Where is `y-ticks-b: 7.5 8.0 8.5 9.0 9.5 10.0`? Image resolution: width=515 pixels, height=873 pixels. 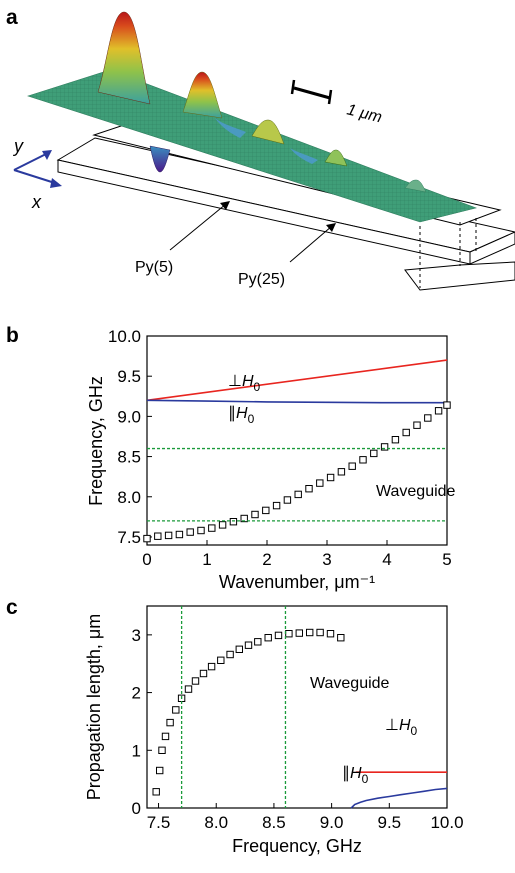 y-ticks-b: 7.5 8.0 8.5 9.0 9.5 10.0 is located at coordinates (130, 437).